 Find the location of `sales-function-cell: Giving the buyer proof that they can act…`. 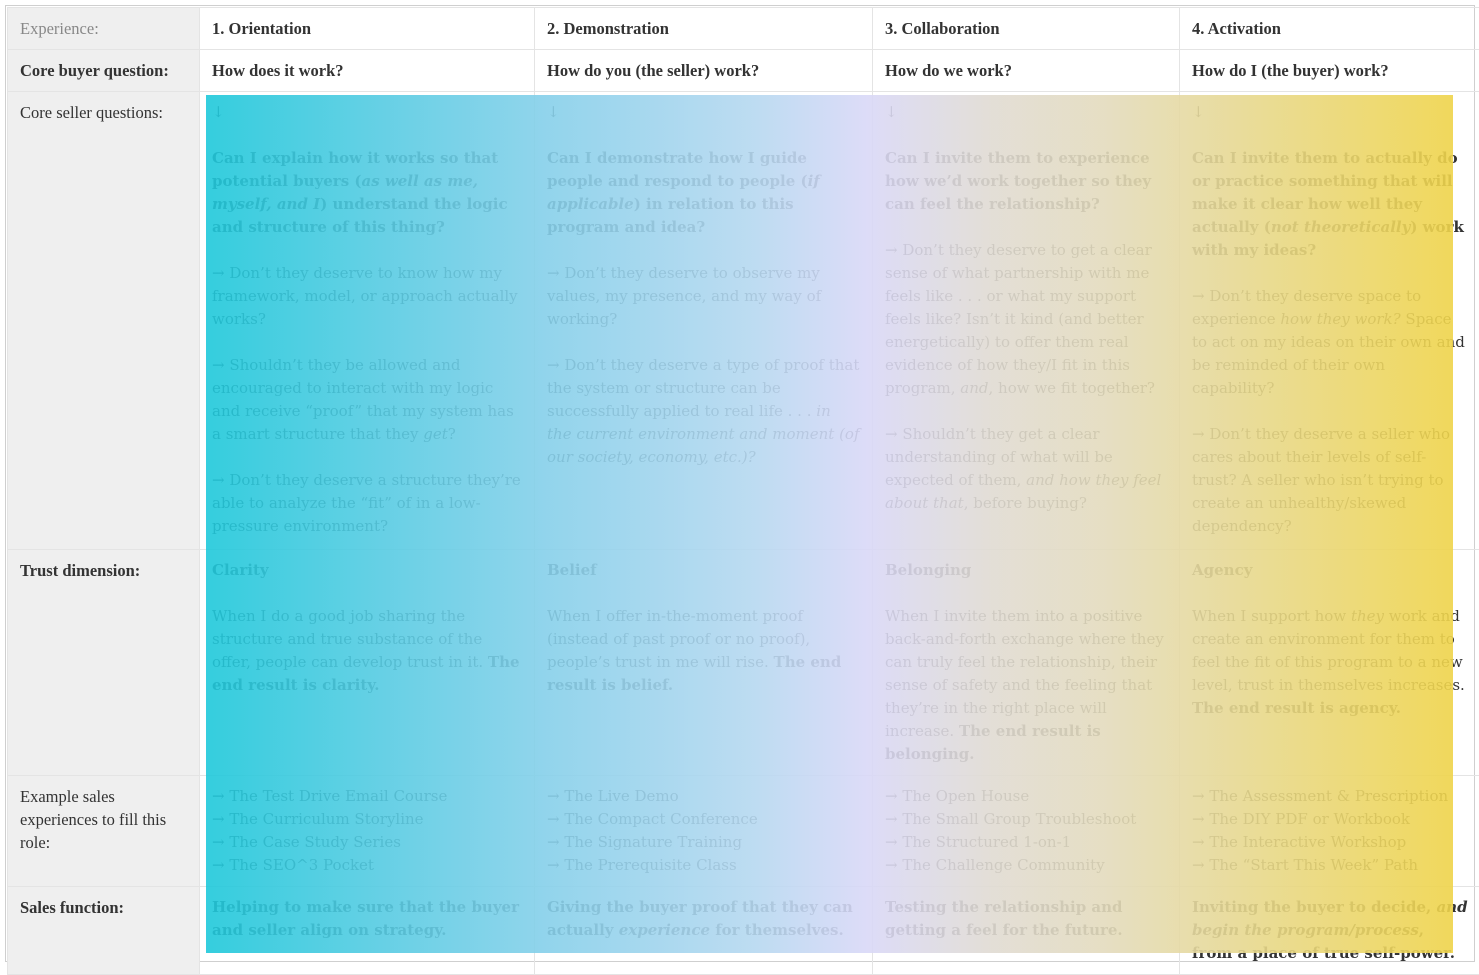

sales-function-cell: Giving the buyer proof that they can act… is located at coordinates (704, 931).